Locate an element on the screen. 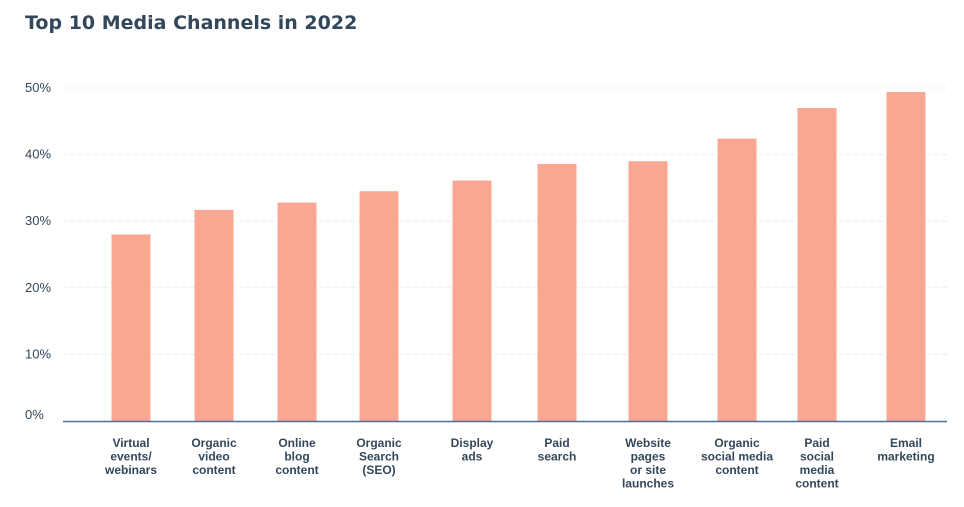 The width and height of the screenshot is (964, 507). y-tick-label: 40% is located at coordinates (38, 154).